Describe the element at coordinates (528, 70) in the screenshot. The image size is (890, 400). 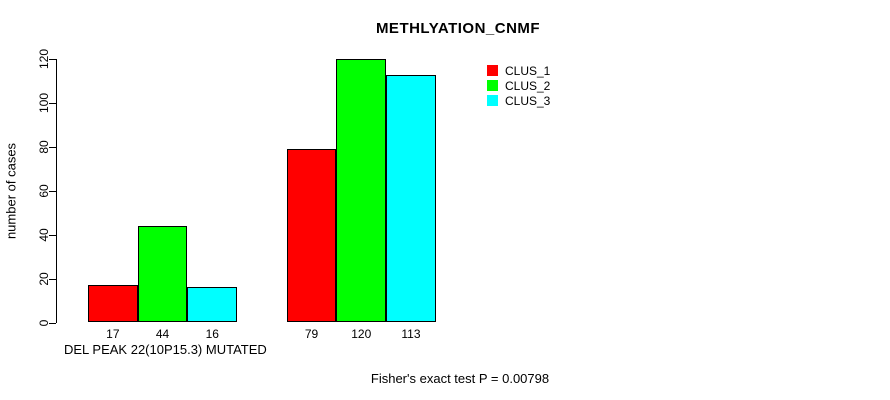
I see `legend-label: CLUS_1` at that location.